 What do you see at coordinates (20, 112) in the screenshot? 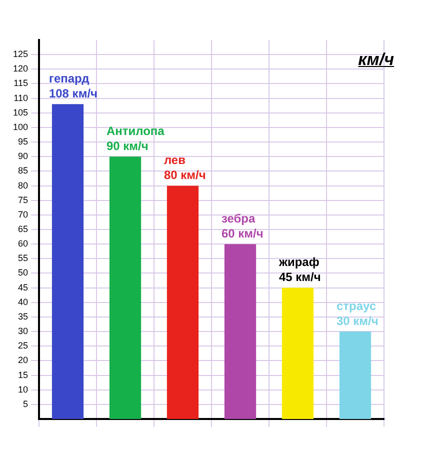
I see `y-tick-label: 105` at bounding box center [20, 112].